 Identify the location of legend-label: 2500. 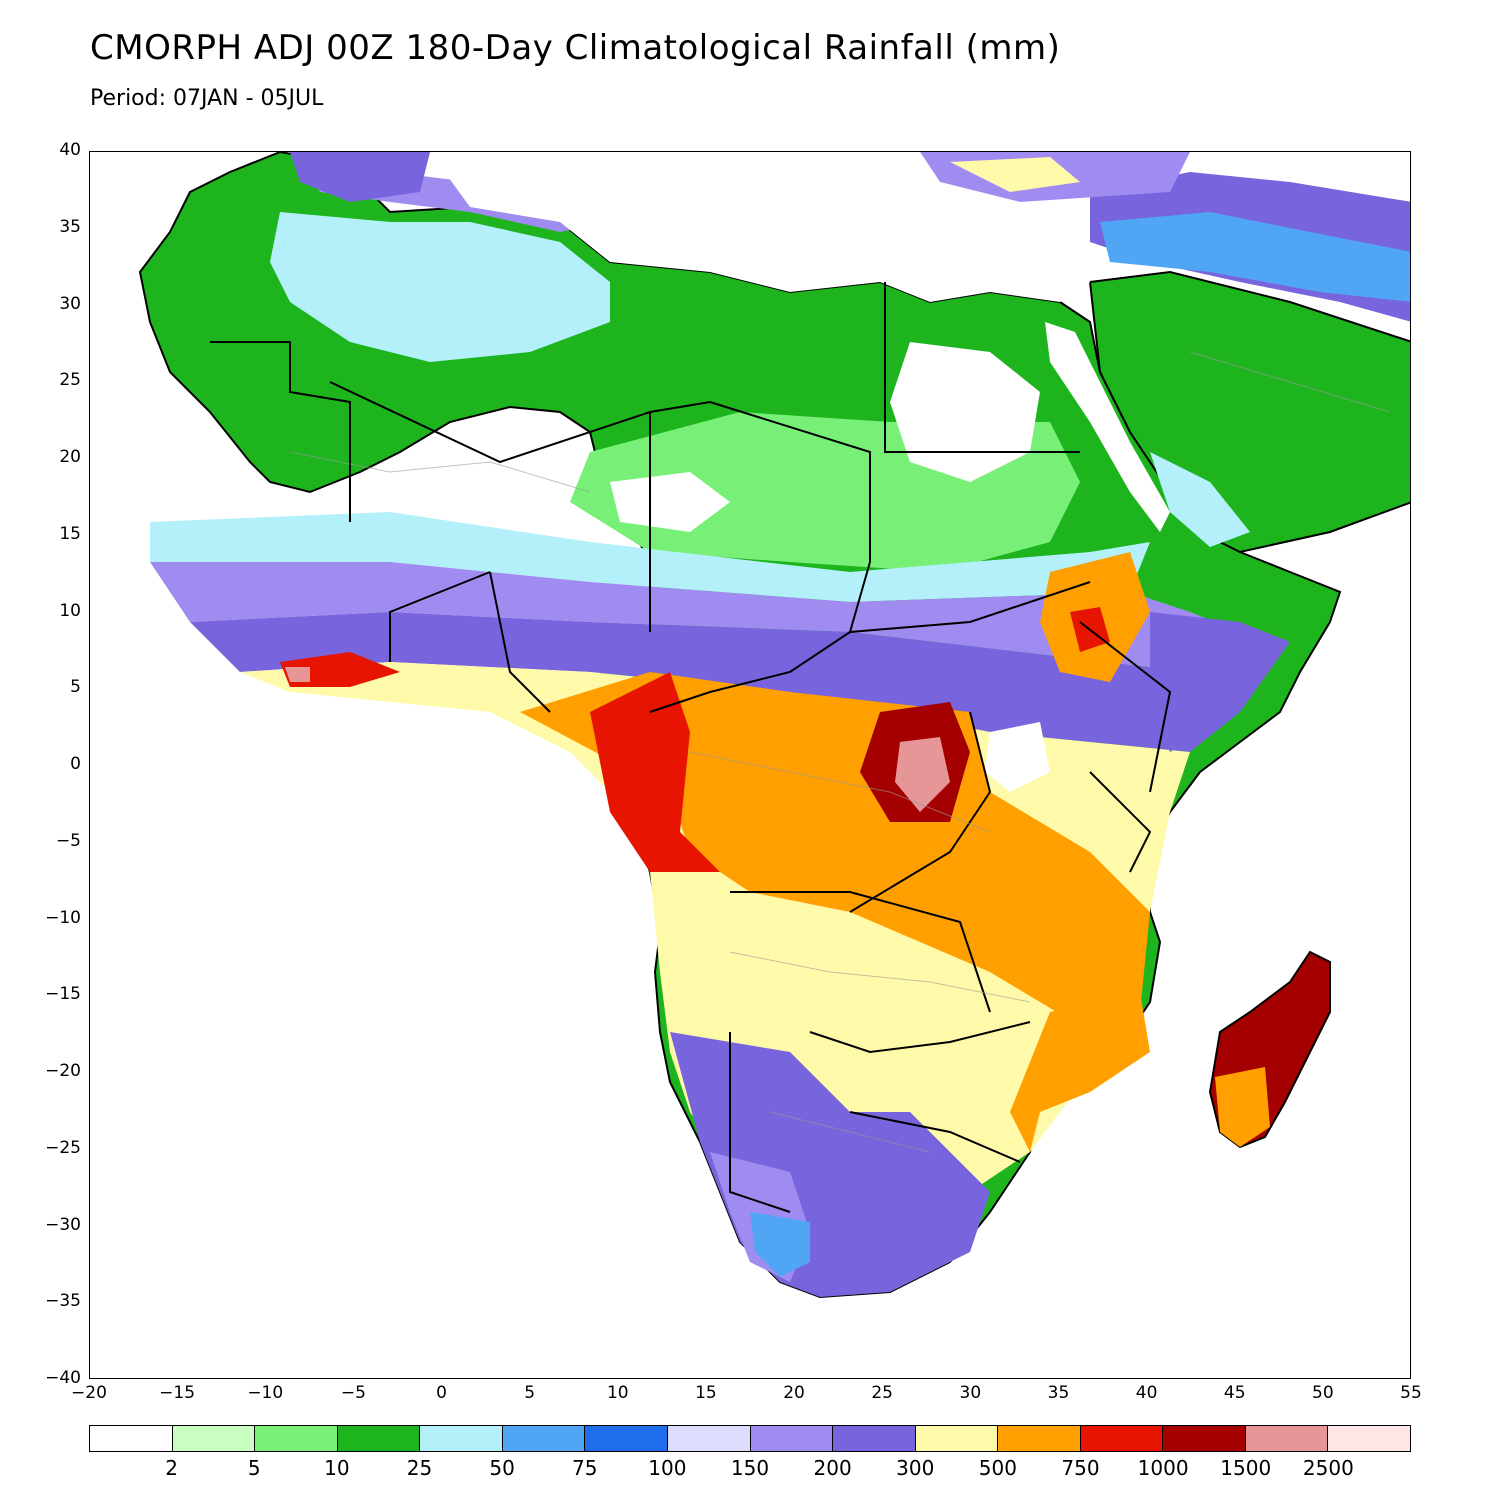
(1328, 1468).